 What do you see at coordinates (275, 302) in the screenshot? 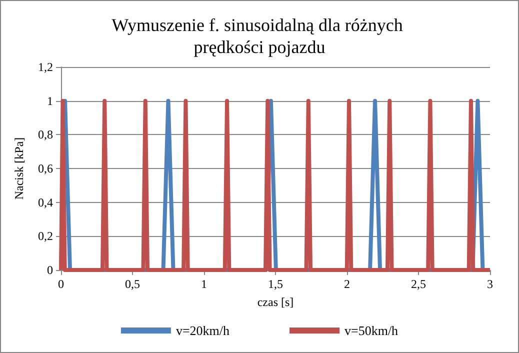
I see `x-axis-title: czas [s]` at bounding box center [275, 302].